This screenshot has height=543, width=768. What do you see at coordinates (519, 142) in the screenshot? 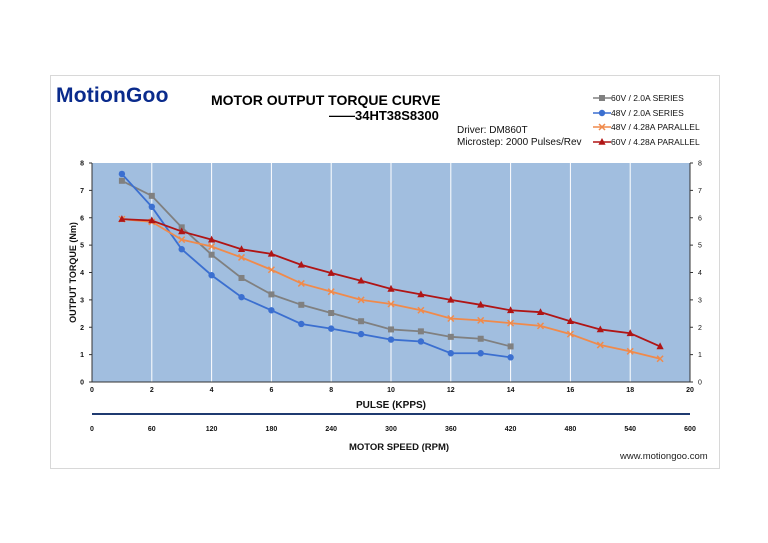
I see `microstep-label: Microstep: 2000 Pulses/Rev` at bounding box center [519, 142].